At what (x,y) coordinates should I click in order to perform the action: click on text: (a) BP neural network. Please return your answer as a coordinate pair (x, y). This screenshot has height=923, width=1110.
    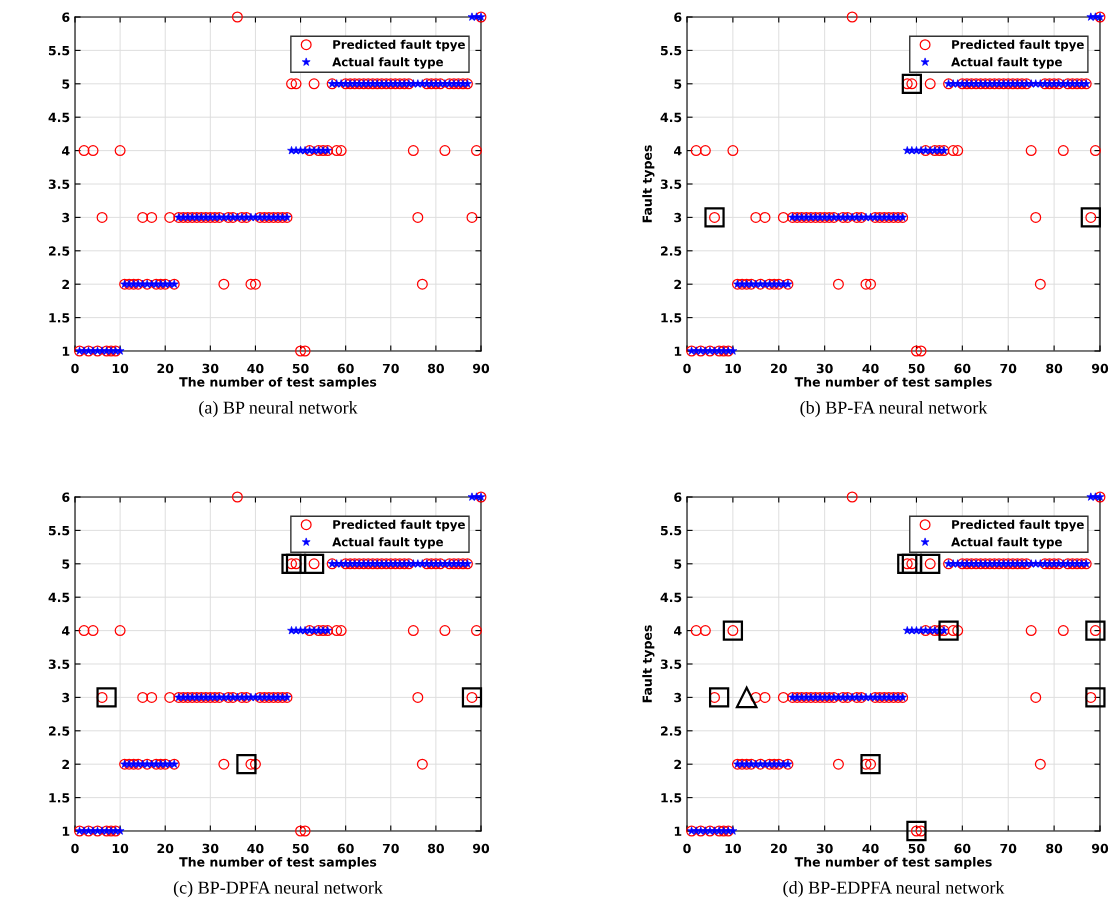
    Looking at the image, I should click on (278, 409).